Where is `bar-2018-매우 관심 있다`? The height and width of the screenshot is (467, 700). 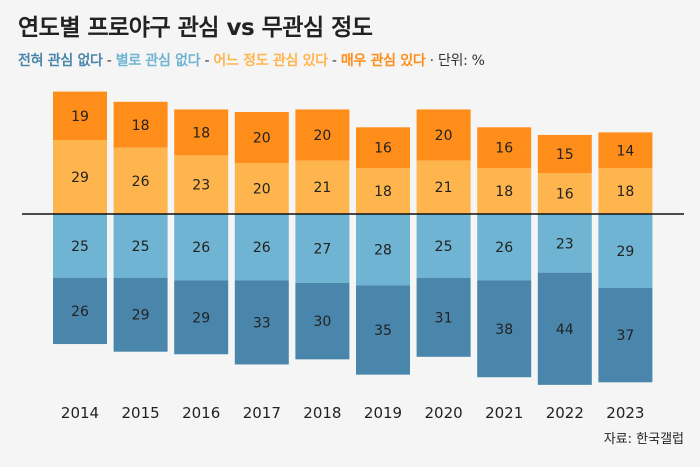
bar-2018-매우 관심 있다 is located at coordinates (322, 135).